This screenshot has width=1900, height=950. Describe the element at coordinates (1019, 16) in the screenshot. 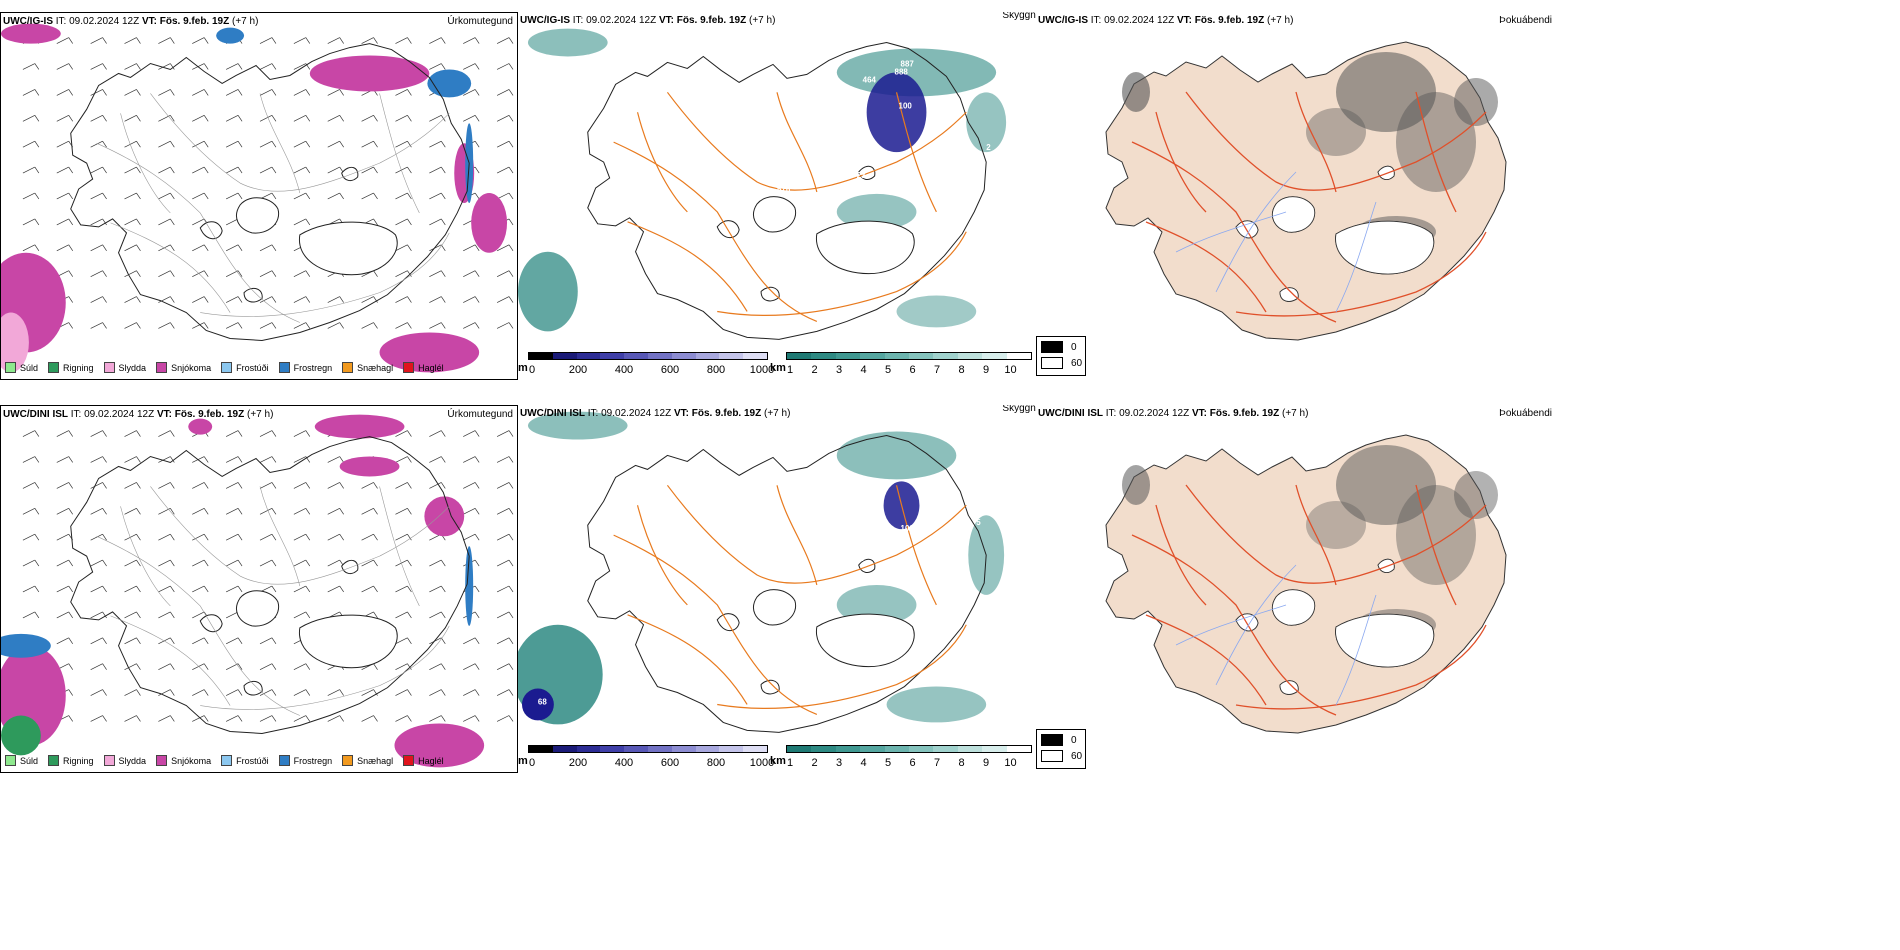

I see `panel-field-name: Skyggni` at that location.